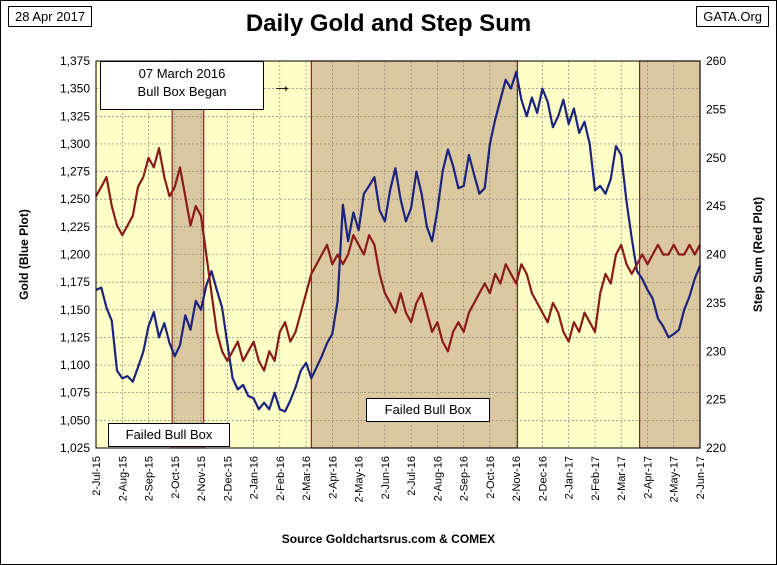  What do you see at coordinates (716, 400) in the screenshot?
I see `y-right-tick-label: 225` at bounding box center [716, 400].